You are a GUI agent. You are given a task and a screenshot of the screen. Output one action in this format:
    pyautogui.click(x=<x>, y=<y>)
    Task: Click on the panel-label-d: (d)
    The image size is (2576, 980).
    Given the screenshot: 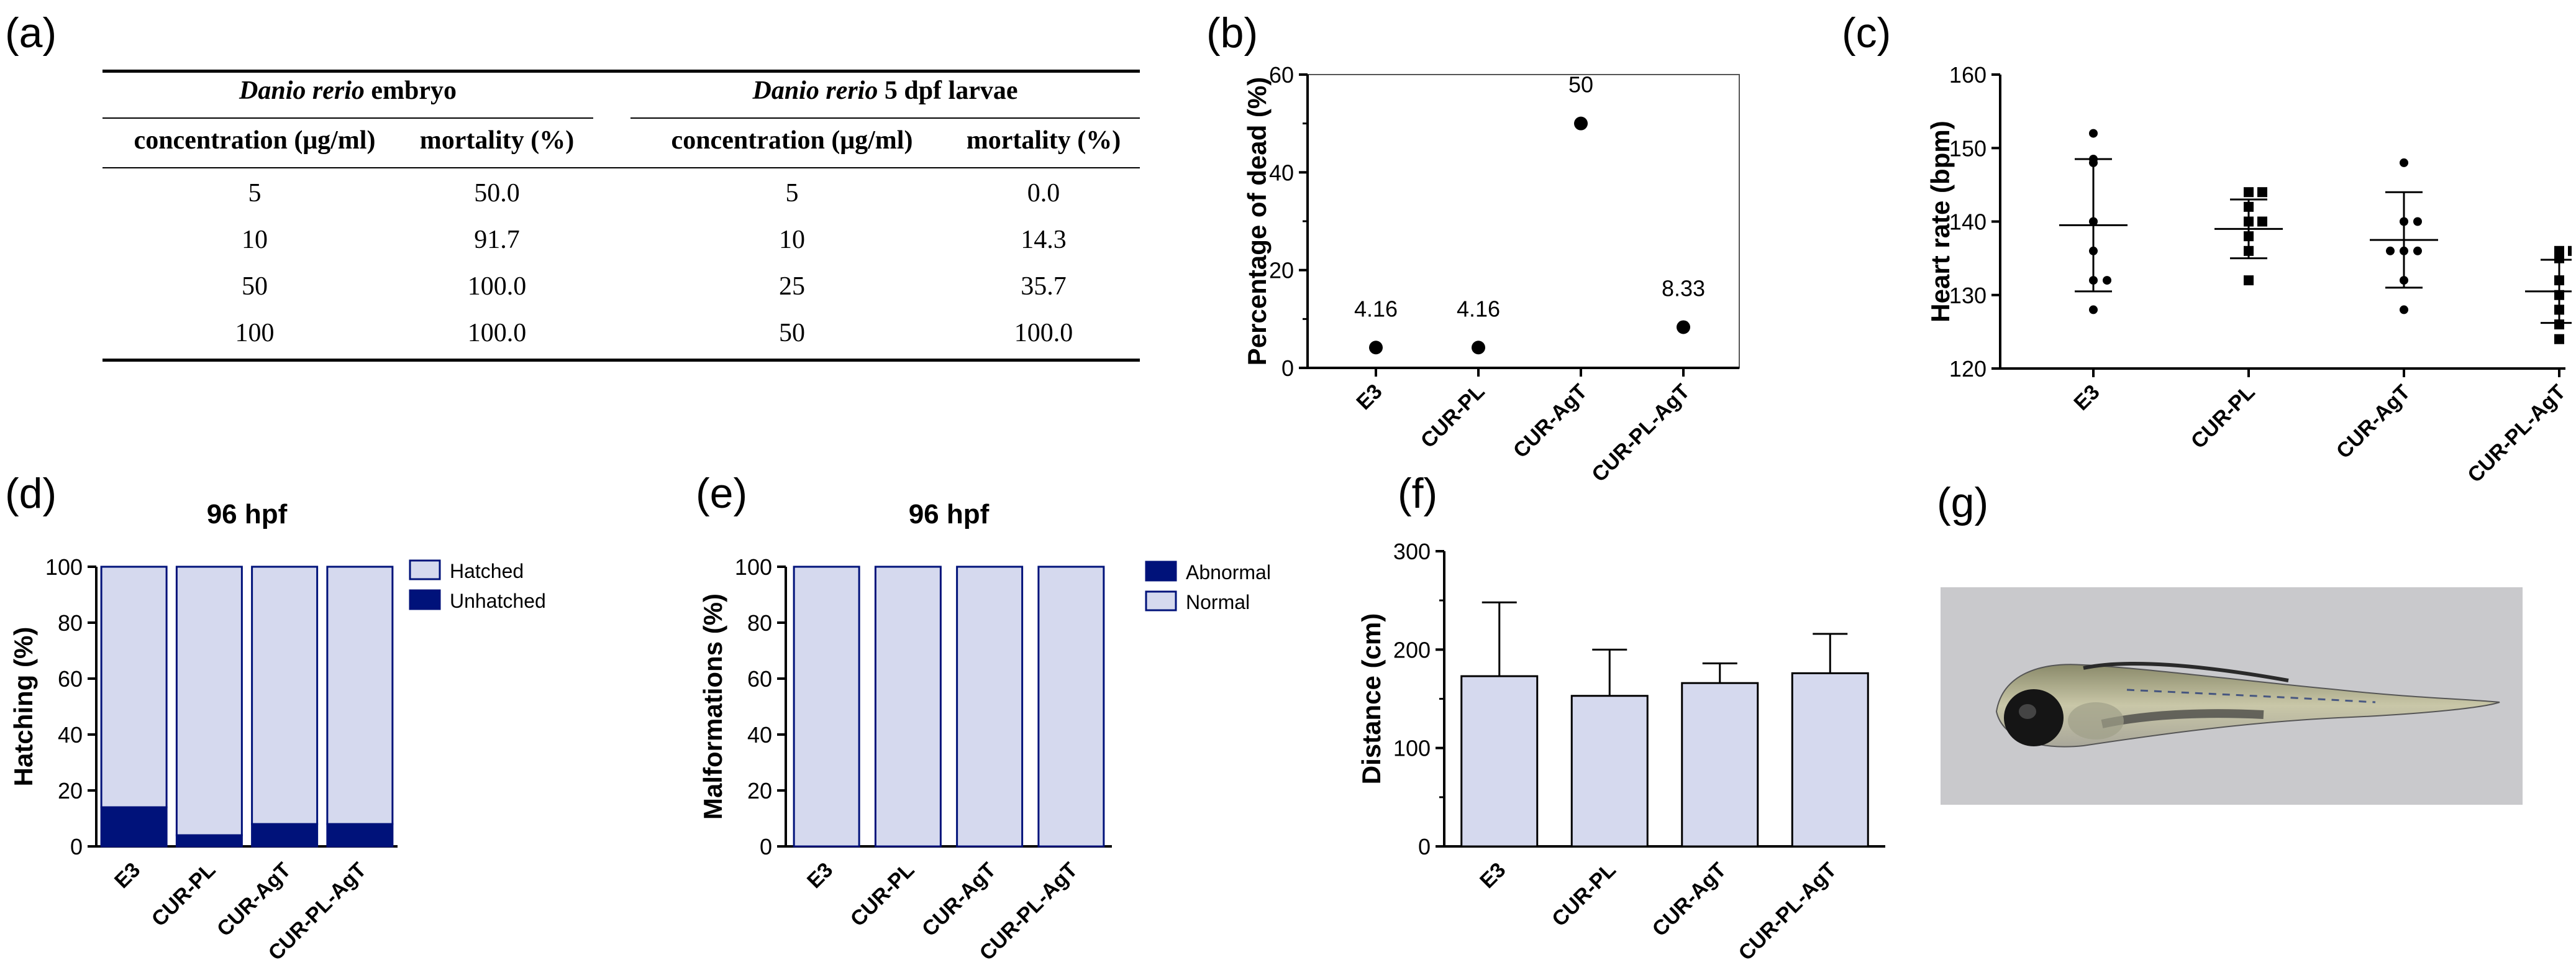 What is the action you would take?
    pyautogui.click(x=31, y=493)
    